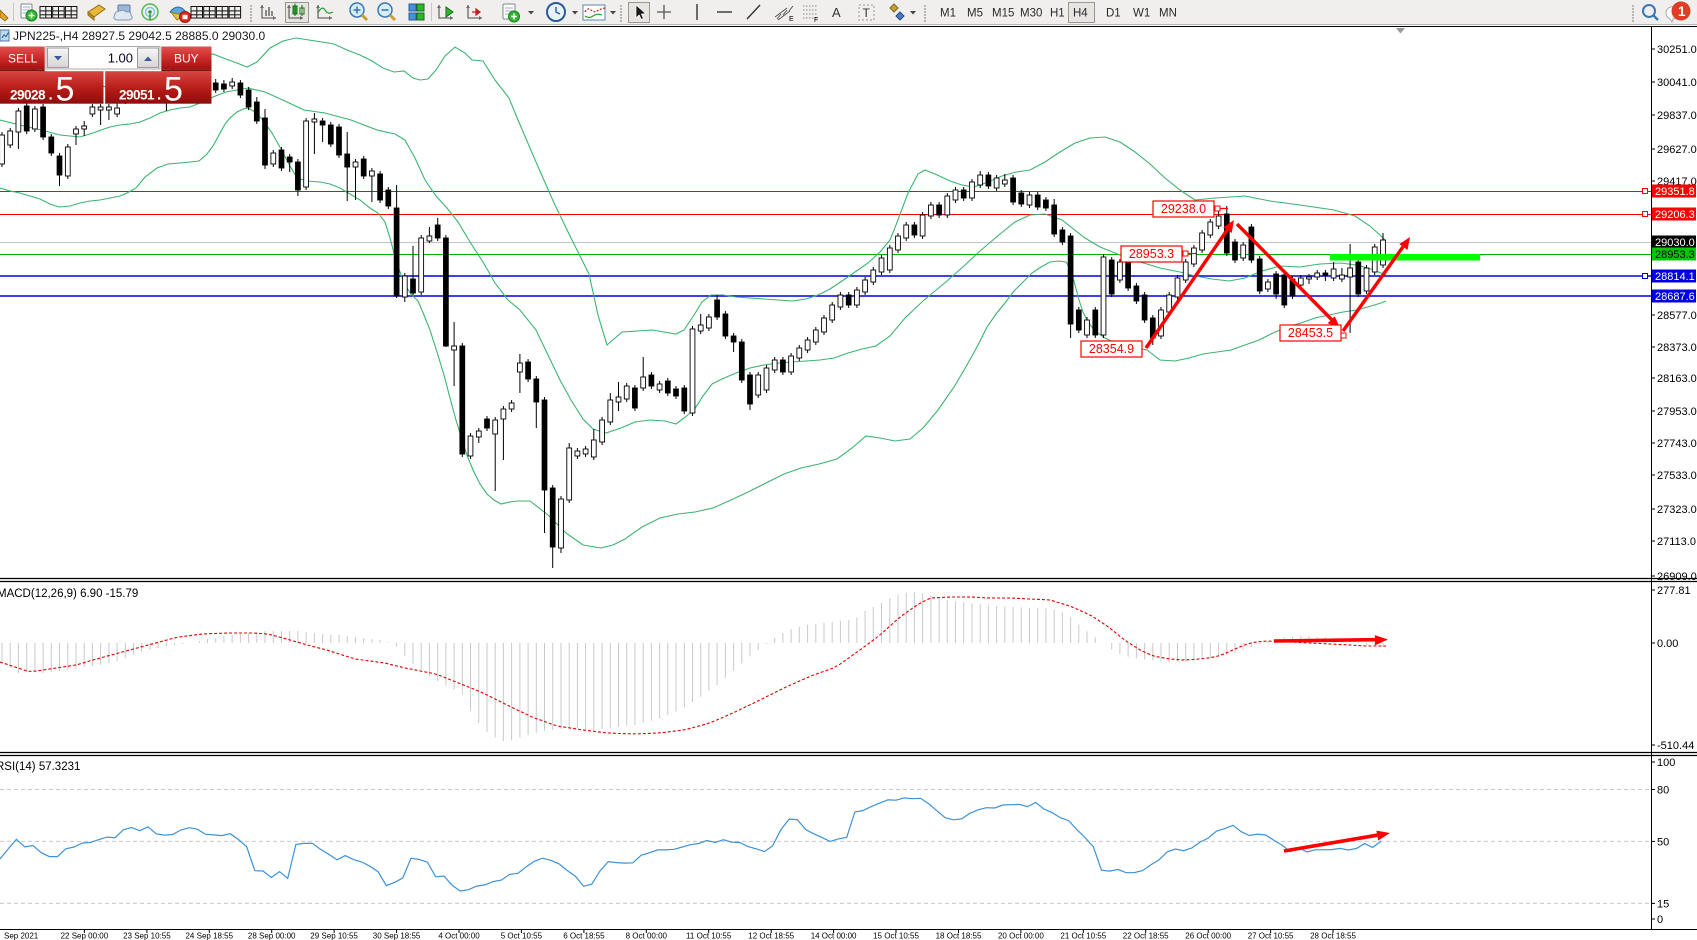 This screenshot has height=940, width=1697. What do you see at coordinates (1080, 14) in the screenshot?
I see `svg-text: H4` at bounding box center [1080, 14].